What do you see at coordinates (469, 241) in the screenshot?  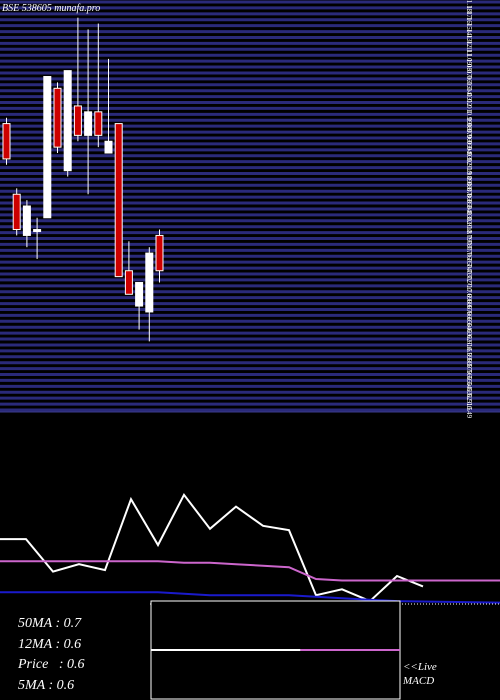 I see `price-tick-label: 0.78` at bounding box center [469, 241].